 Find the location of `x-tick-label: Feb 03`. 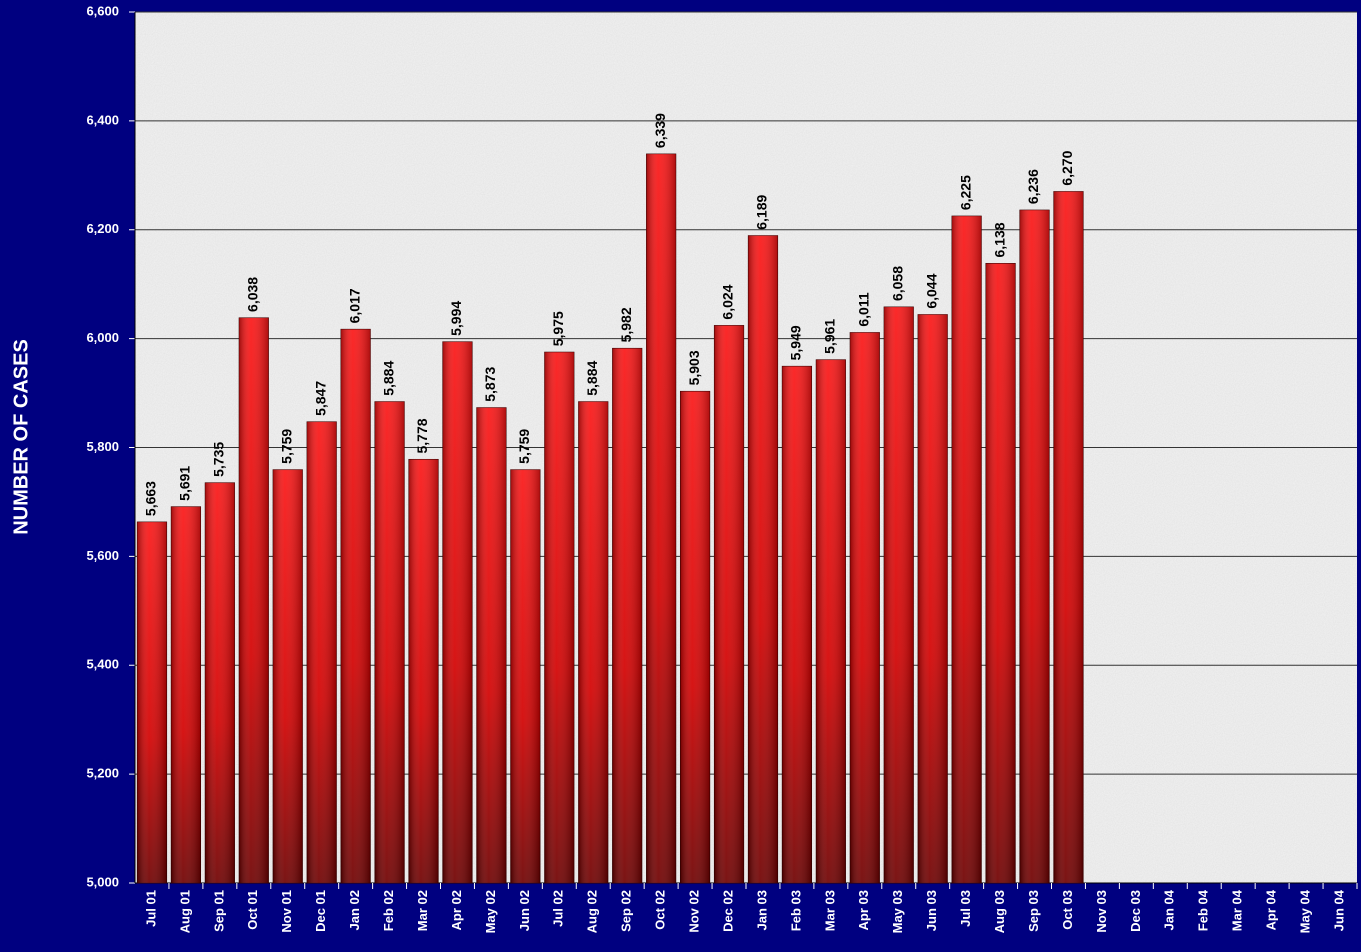

x-tick-label: Feb 03 is located at coordinates (795, 910).